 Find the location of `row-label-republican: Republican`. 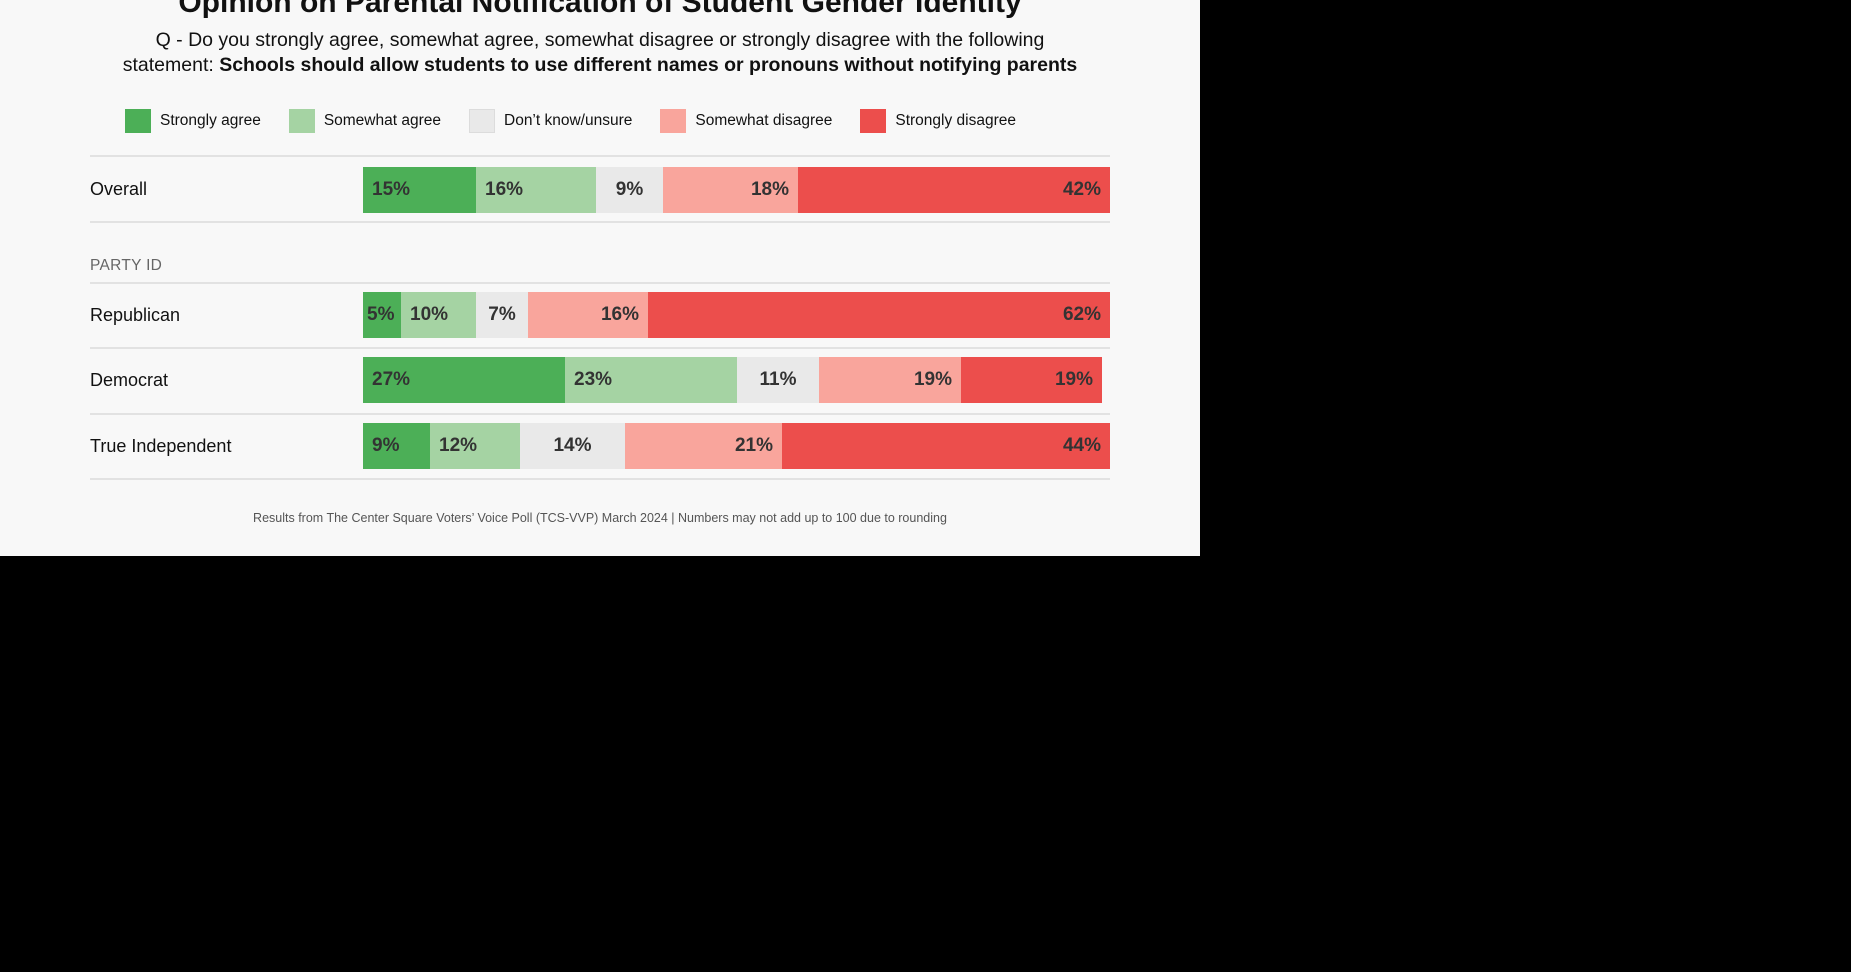

row-label-republican: Republican is located at coordinates (135, 315).